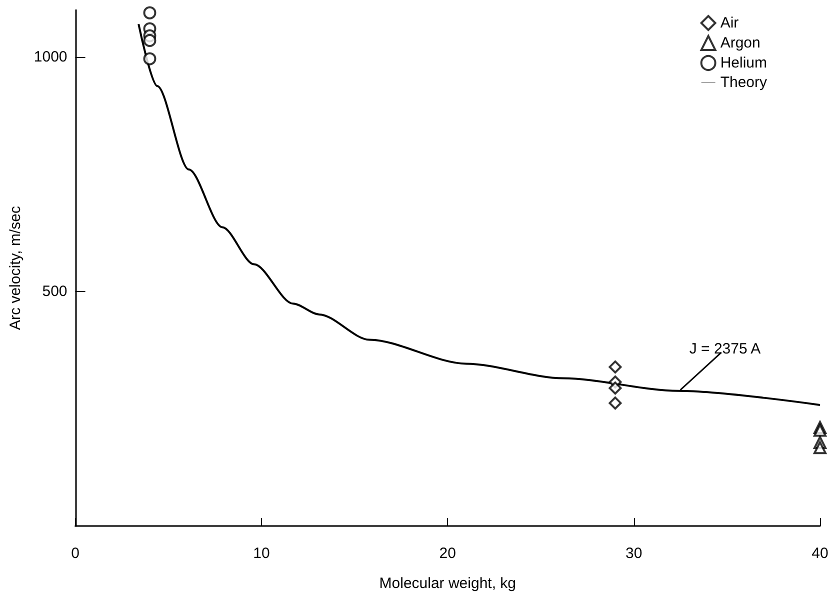 The width and height of the screenshot is (832, 608). I want to click on x-tick-label: 20, so click(447, 553).